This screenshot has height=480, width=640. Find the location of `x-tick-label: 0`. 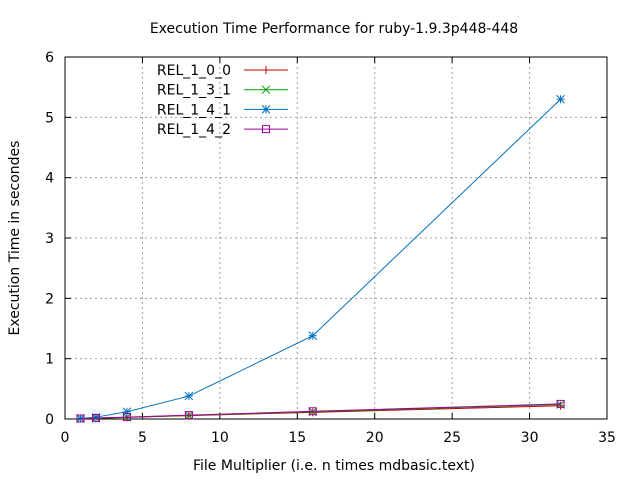

x-tick-label: 0 is located at coordinates (65, 438).